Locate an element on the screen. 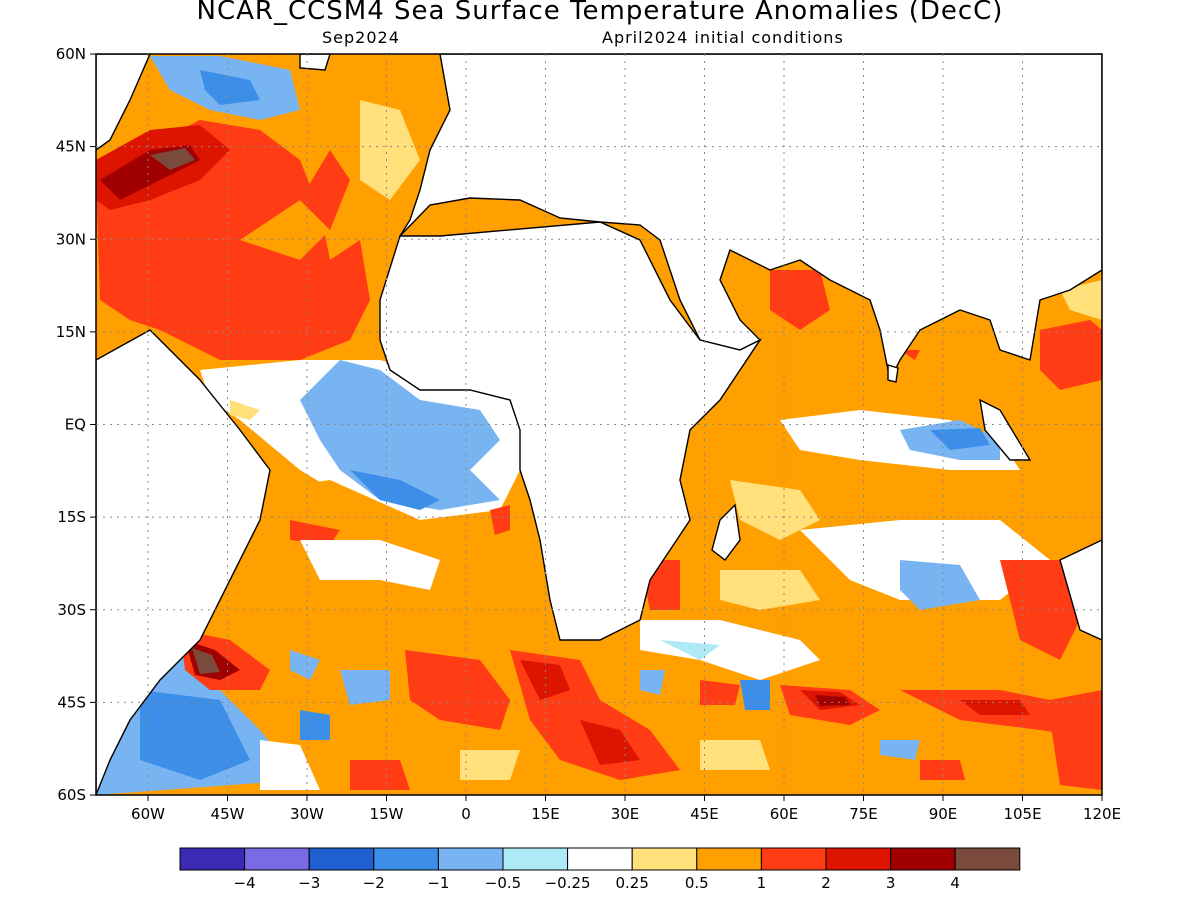 The height and width of the screenshot is (900, 1200). africa-south-land is located at coordinates (571, 431).